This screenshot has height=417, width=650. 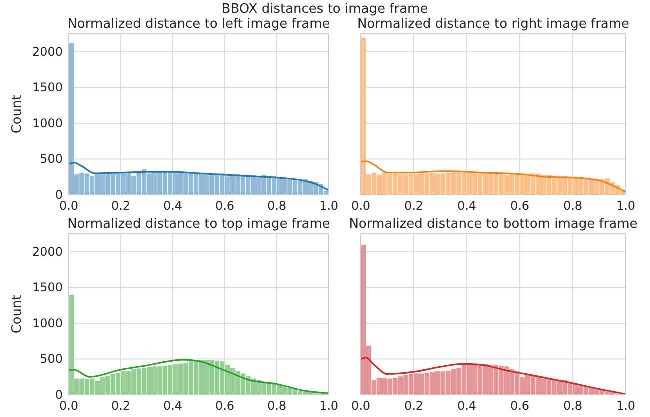 I want to click on chart-subtitle: Normalized distance to left image frame, so click(x=199, y=24).